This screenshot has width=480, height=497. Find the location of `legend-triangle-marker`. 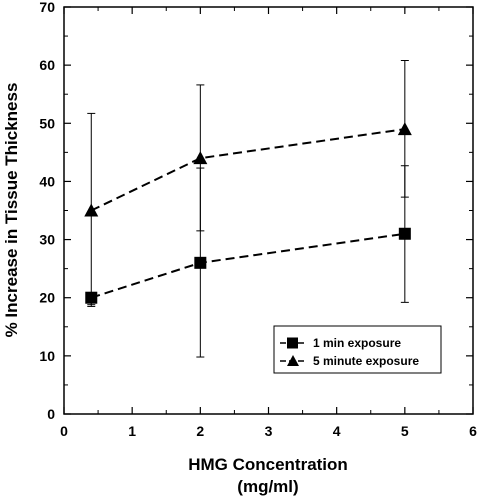

legend-triangle-marker is located at coordinates (293, 360).